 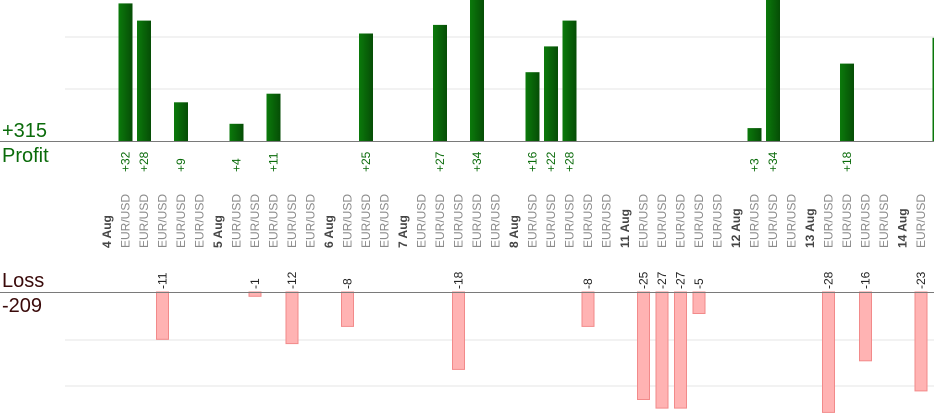 I want to click on date-label: 12 Aug, so click(x=736, y=228).